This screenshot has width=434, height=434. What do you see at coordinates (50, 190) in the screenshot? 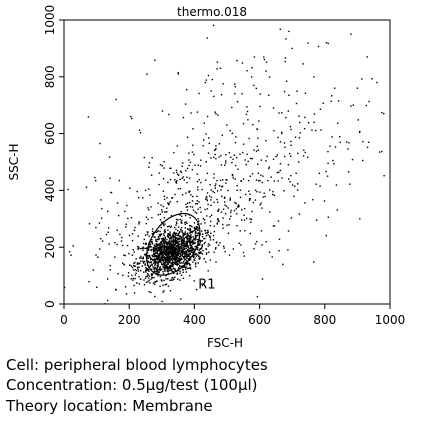
I see `y-tick-label: 400` at bounding box center [50, 190].